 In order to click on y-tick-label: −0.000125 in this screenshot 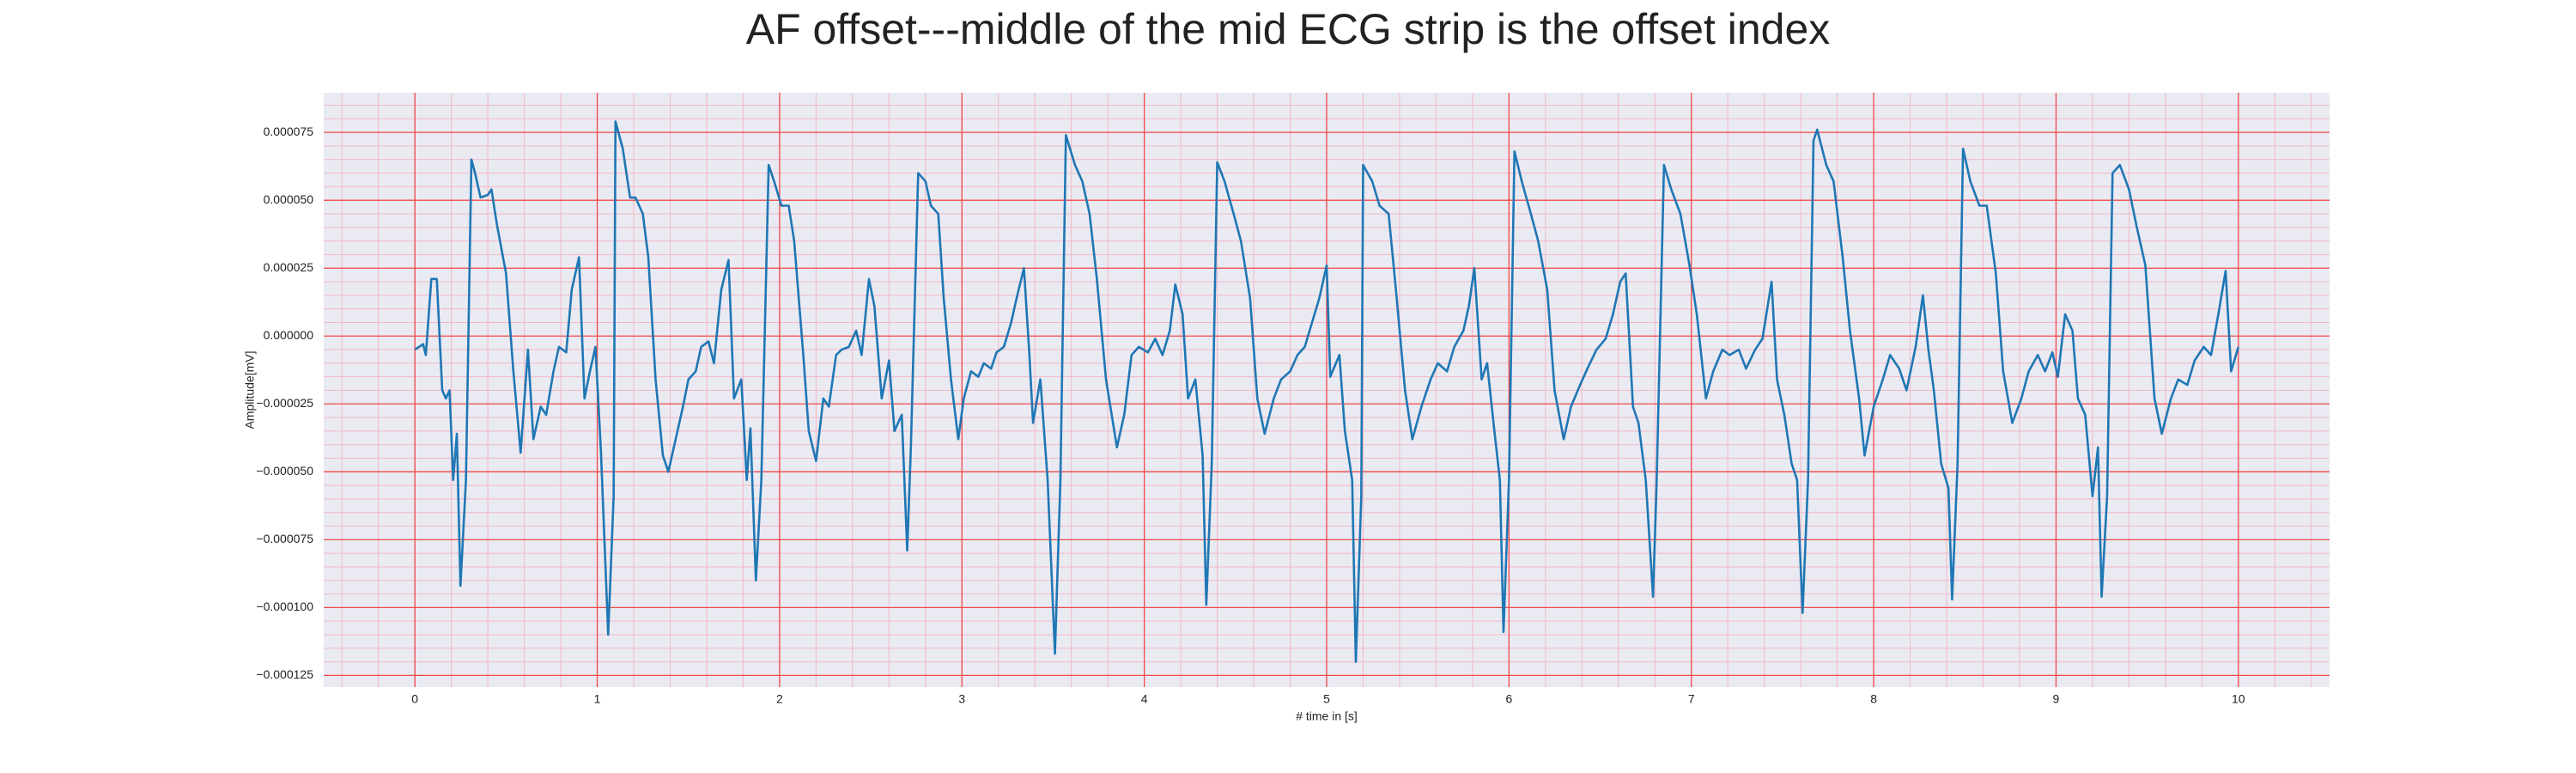, I will do `click(284, 674)`.